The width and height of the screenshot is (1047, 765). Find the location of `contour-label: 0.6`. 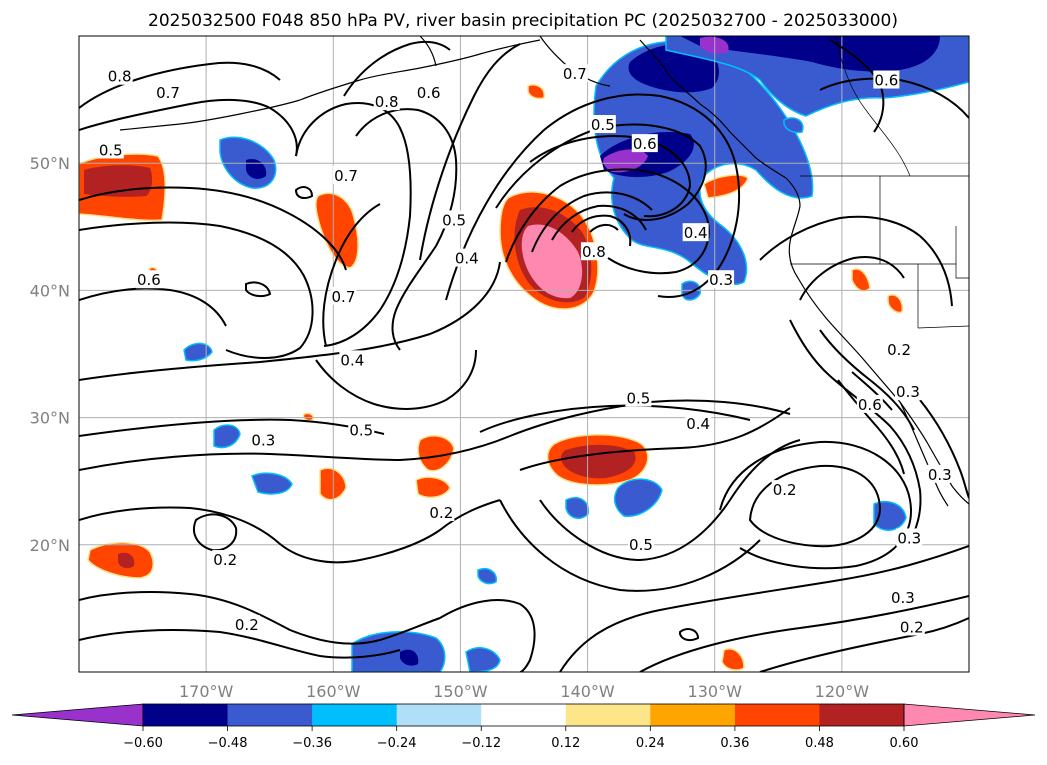

contour-label: 0.6 is located at coordinates (645, 144).